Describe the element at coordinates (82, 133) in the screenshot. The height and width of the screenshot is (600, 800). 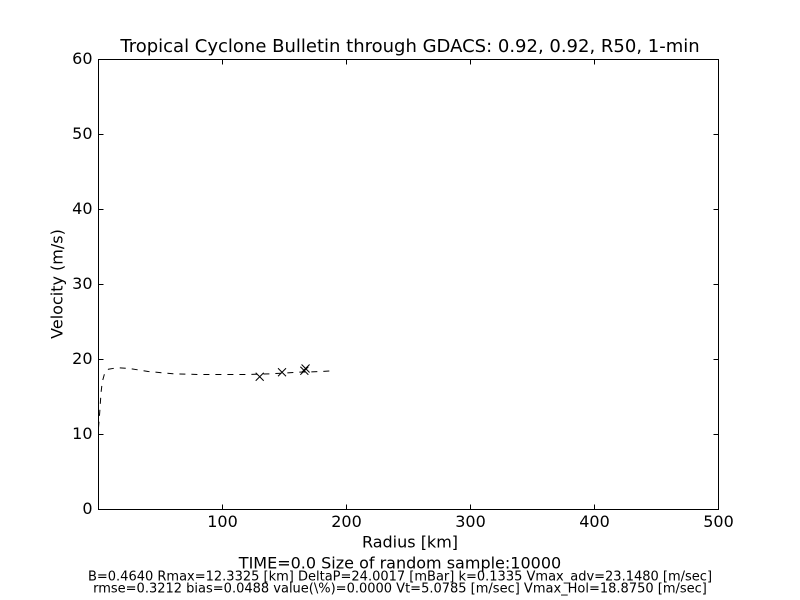
I see `y-tick-label: 50` at that location.